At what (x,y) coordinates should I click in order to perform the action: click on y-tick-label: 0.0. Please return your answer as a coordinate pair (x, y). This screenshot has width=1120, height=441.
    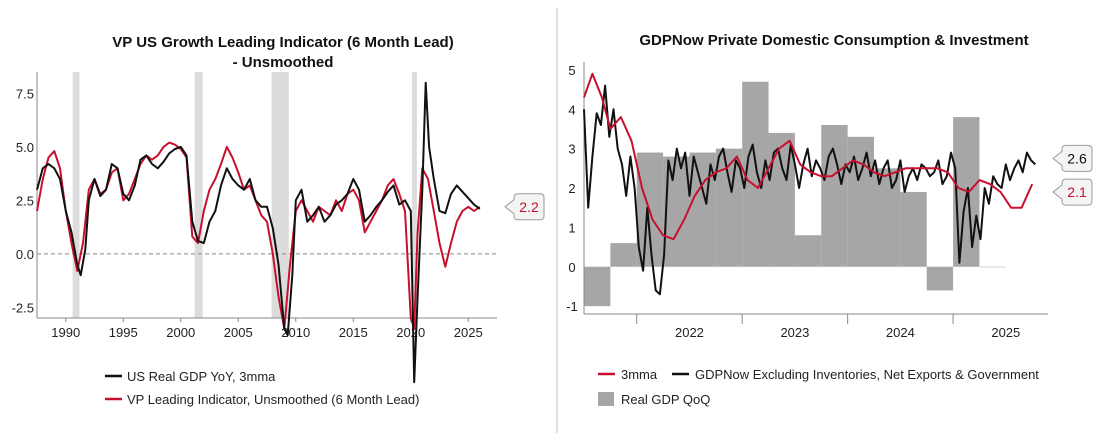
    Looking at the image, I should click on (25, 254).